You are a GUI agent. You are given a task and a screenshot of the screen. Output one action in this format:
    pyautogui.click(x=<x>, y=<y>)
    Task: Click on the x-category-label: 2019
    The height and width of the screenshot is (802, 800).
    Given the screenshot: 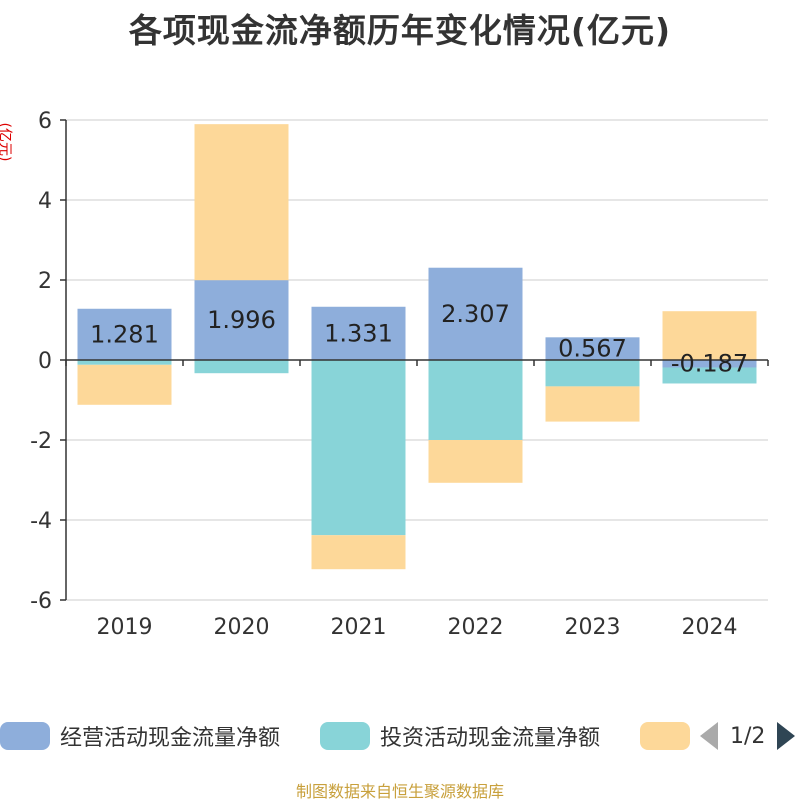 What is the action you would take?
    pyautogui.click(x=125, y=627)
    